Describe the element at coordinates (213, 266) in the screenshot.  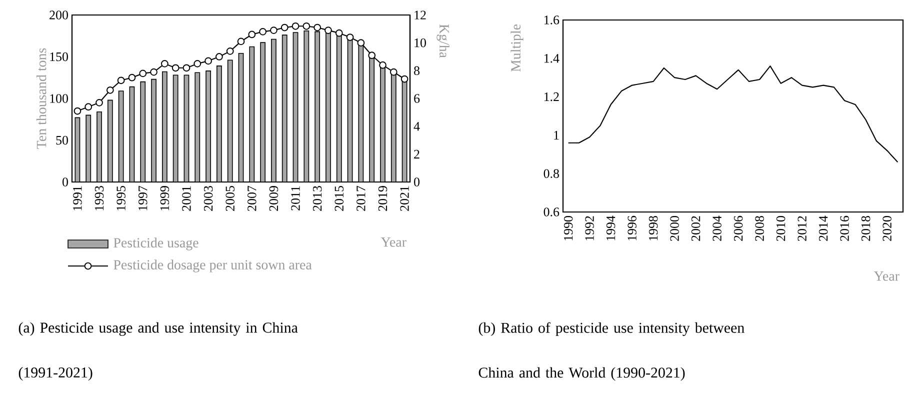
I see `legend-label: Pesticide dosage per unit sown area` at that location.